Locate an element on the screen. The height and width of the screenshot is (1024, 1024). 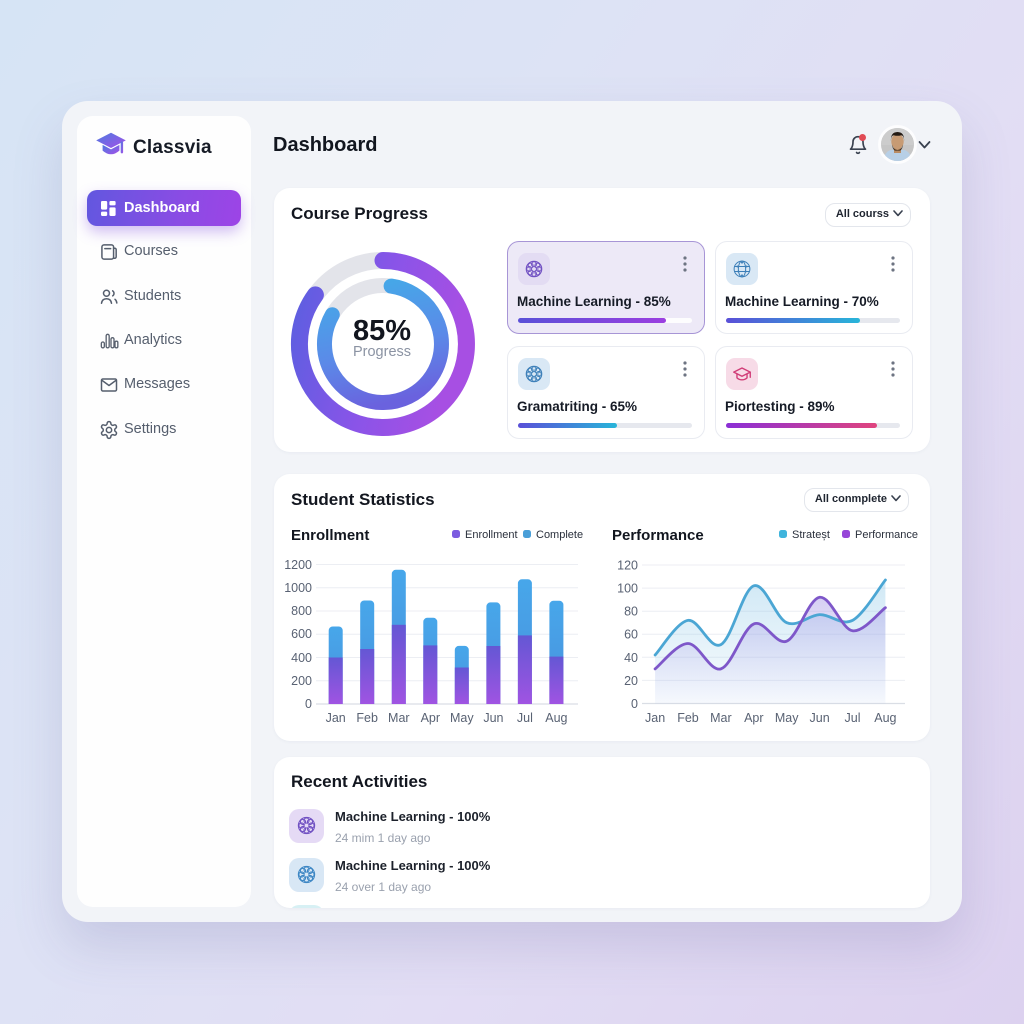
svg-text: 400 is located at coordinates (301, 658).